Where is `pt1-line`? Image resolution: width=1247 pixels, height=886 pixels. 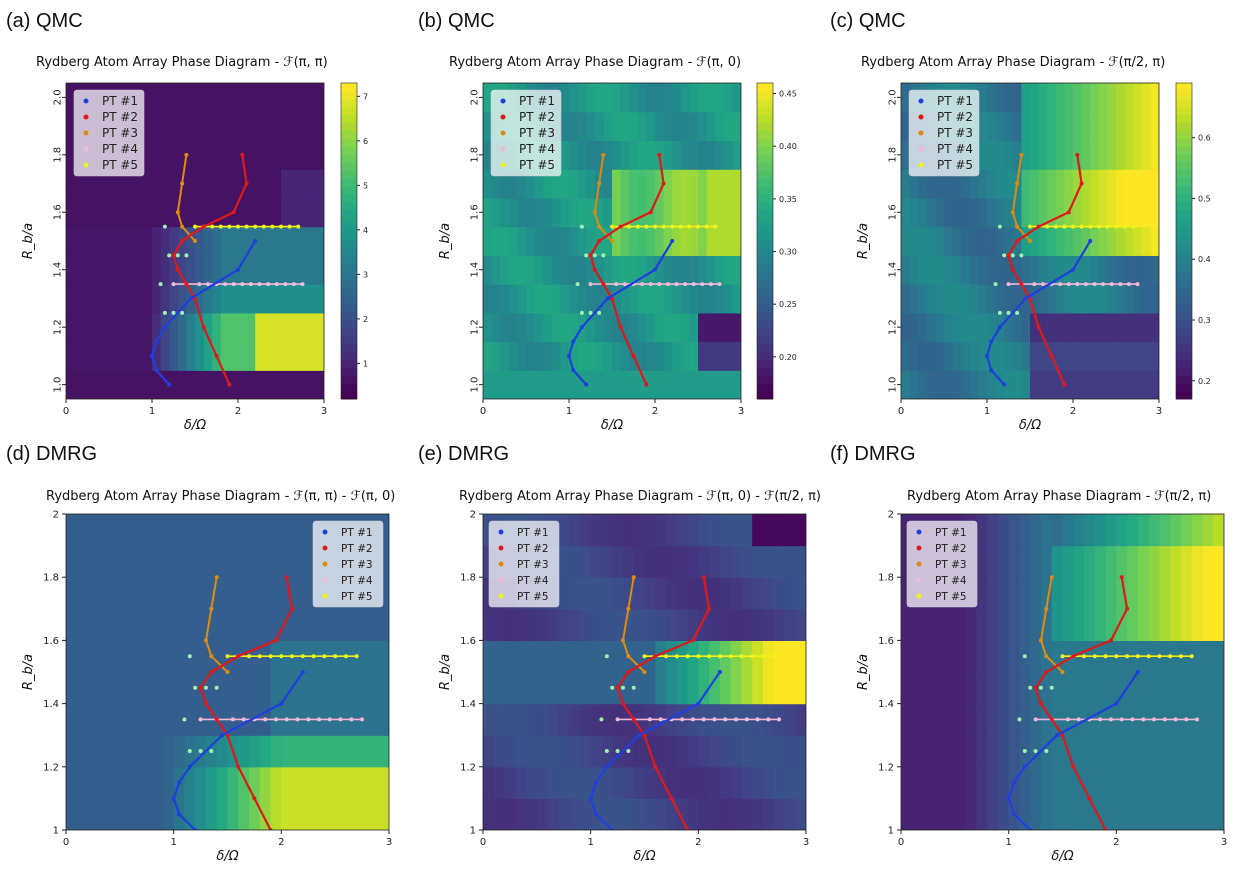 pt1-line is located at coordinates (620, 313).